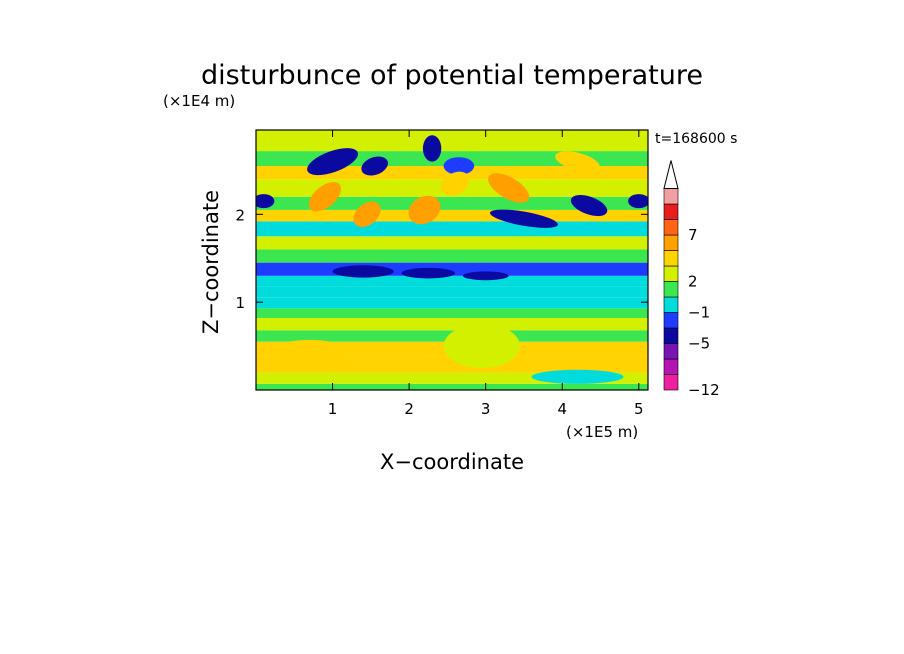 Image resolution: width=904 pixels, height=654 pixels. Describe the element at coordinates (699, 313) in the screenshot. I see `colorbar-label: −1` at that location.